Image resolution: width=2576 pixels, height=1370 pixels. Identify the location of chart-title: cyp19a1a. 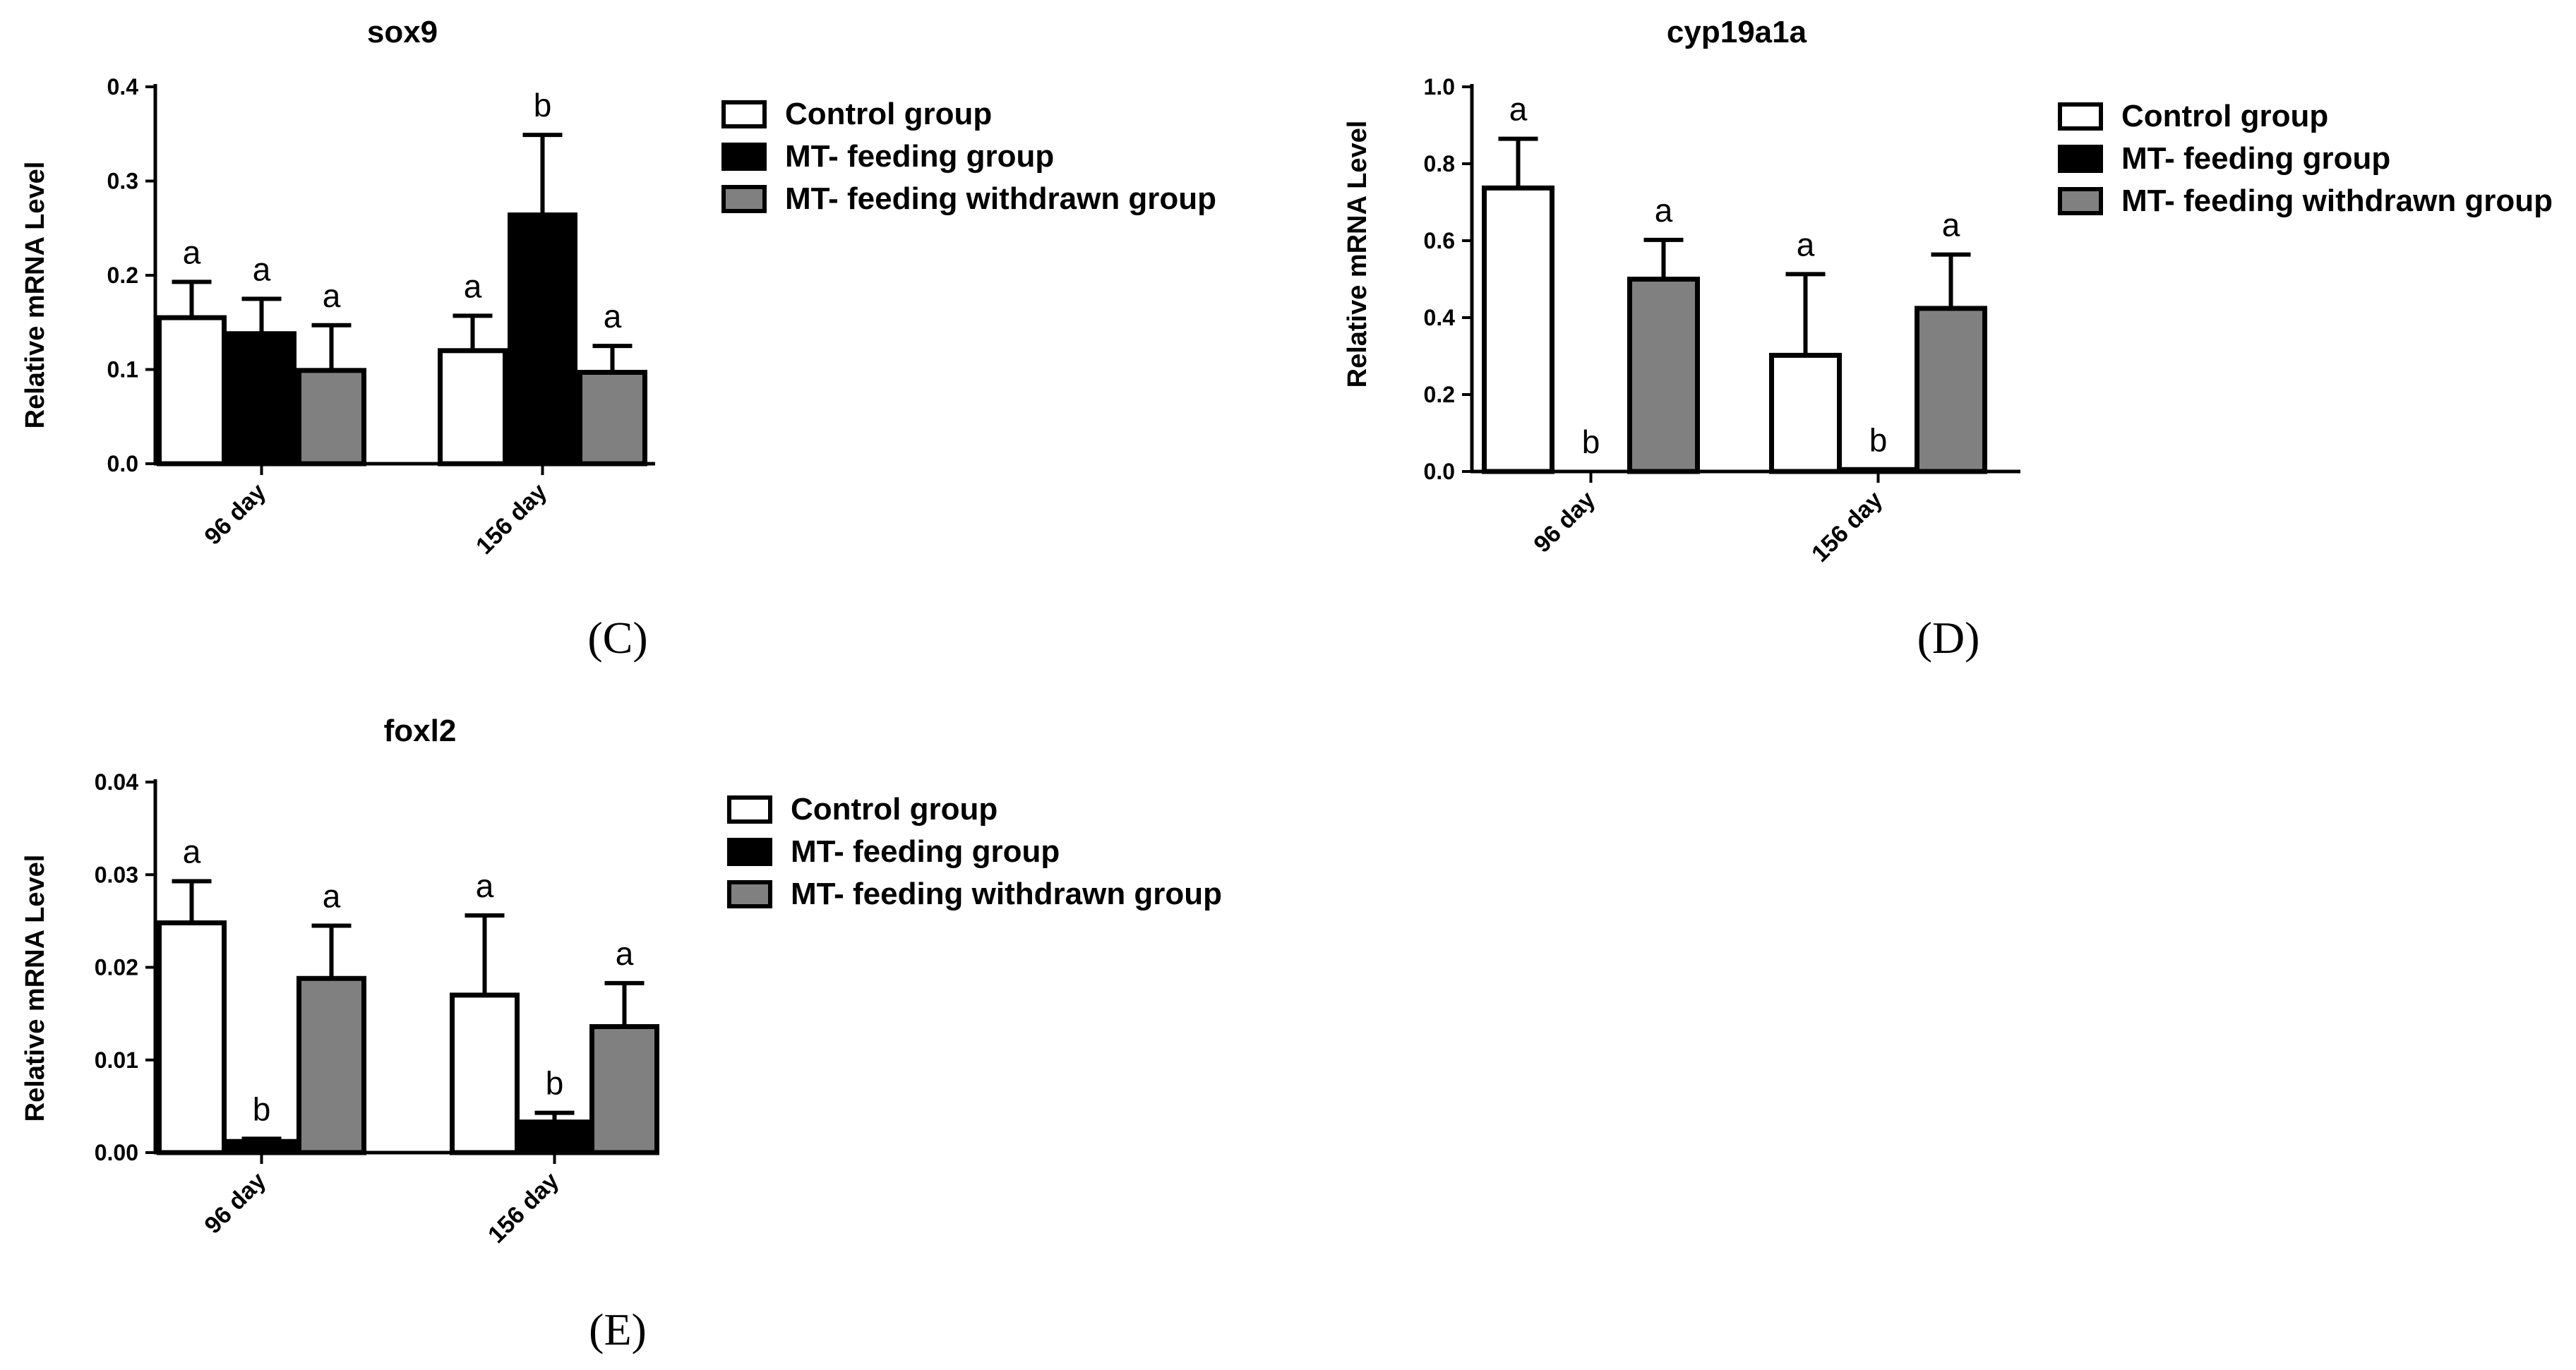
(1737, 32).